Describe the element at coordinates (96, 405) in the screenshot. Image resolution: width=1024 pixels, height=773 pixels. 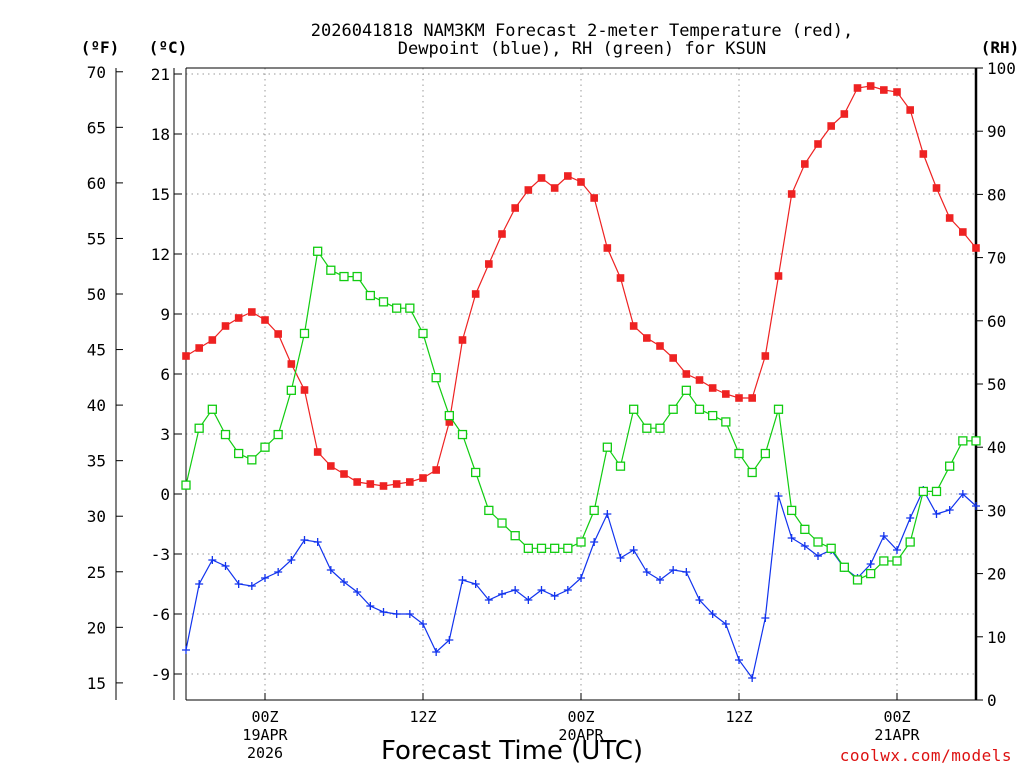
I see `fahrenheit-tick-label: 40` at that location.